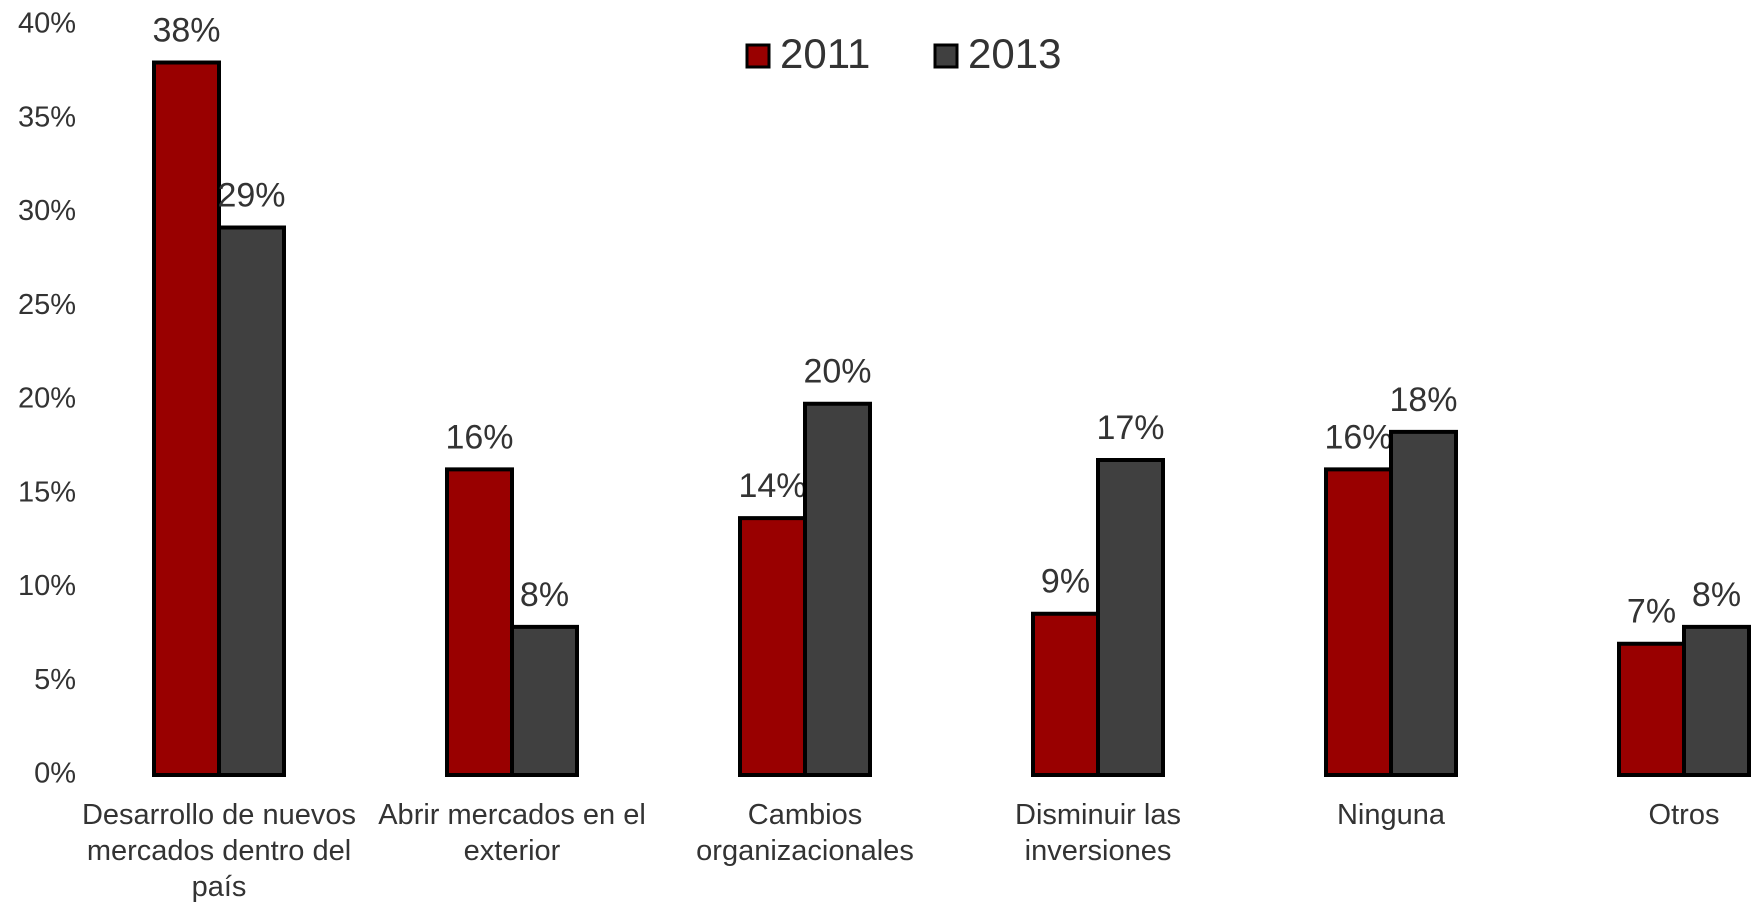 This screenshot has width=1762, height=904. I want to click on data-label: 14%, so click(772, 486).